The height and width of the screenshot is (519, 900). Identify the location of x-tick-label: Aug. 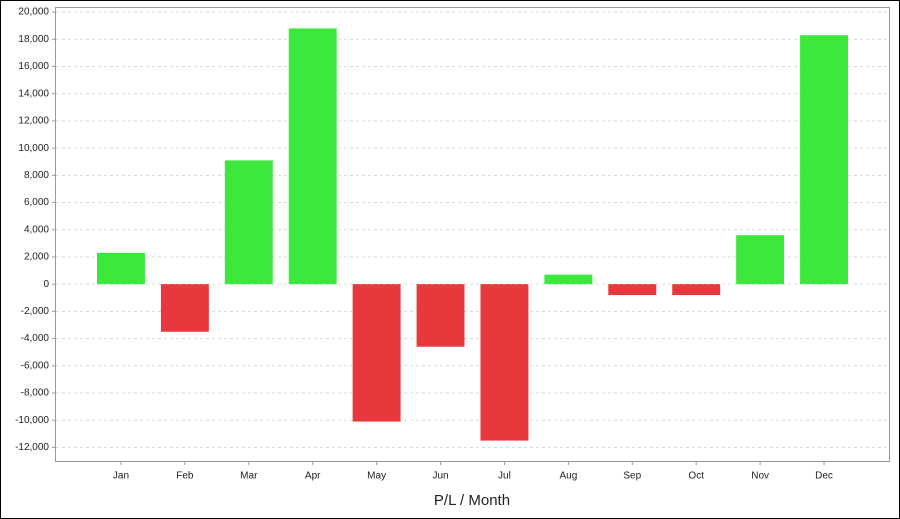
(568, 476).